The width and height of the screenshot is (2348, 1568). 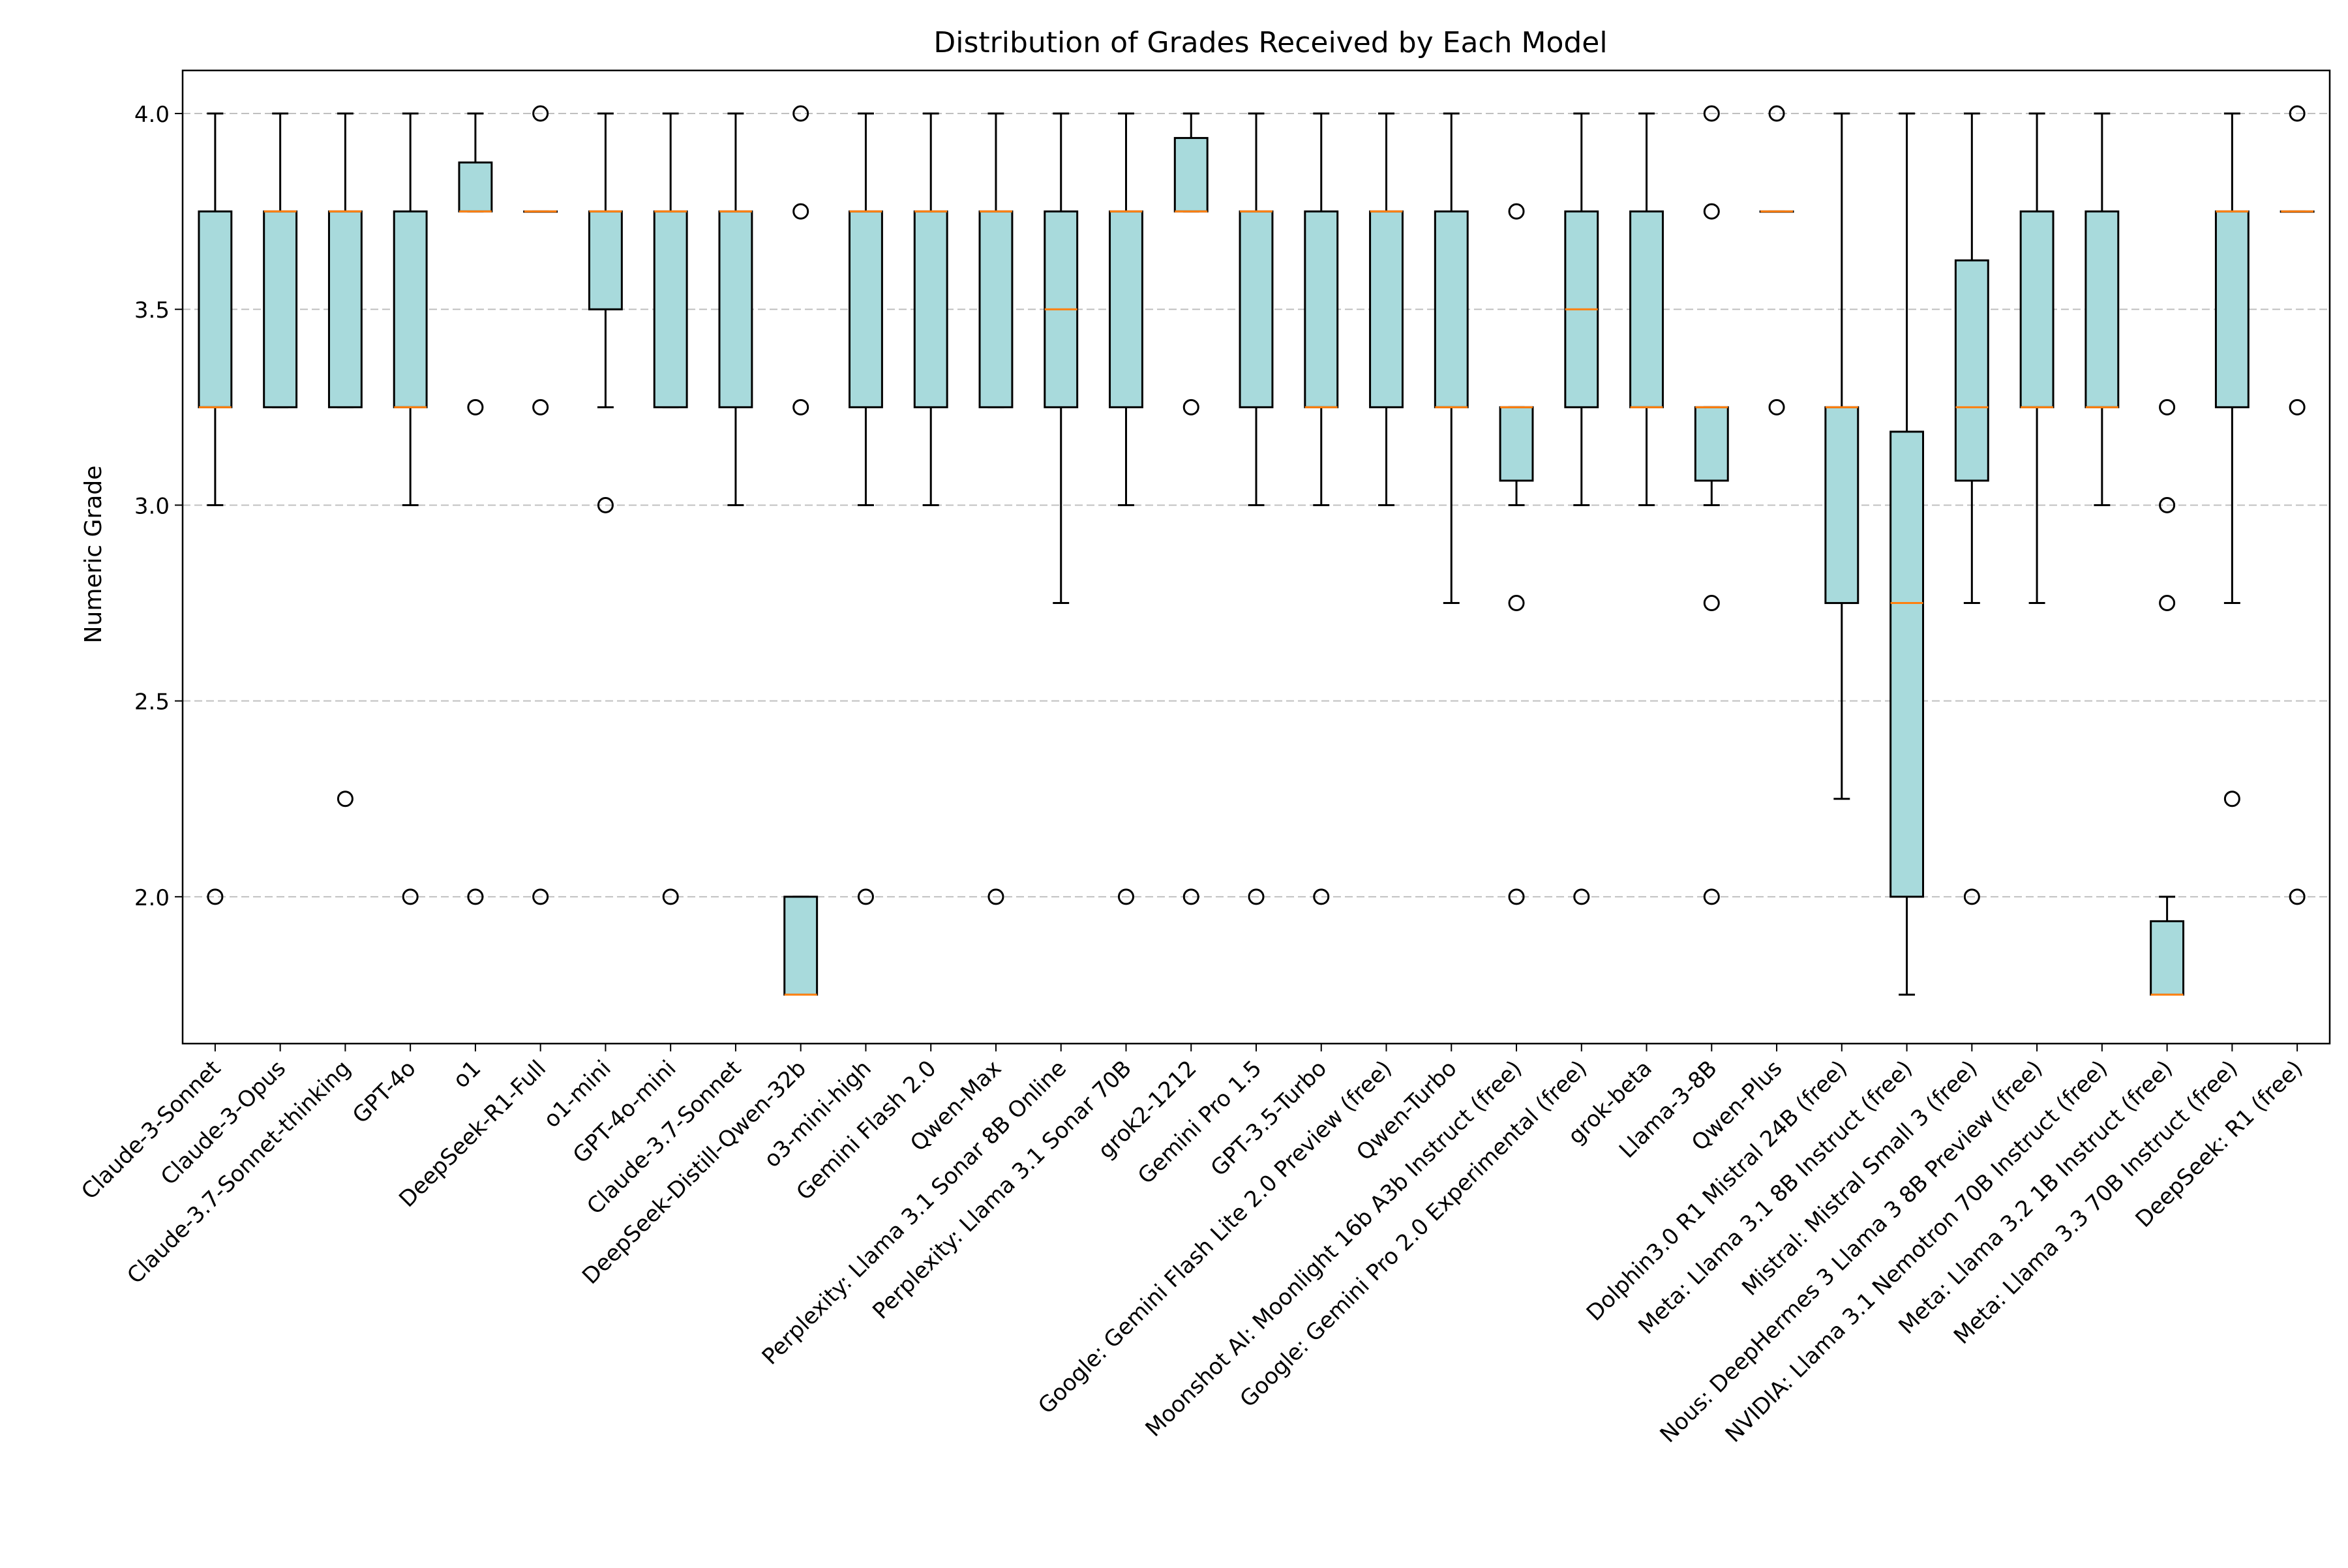 What do you see at coordinates (94, 555) in the screenshot?
I see `y-axis-label: Numeric Grade` at bounding box center [94, 555].